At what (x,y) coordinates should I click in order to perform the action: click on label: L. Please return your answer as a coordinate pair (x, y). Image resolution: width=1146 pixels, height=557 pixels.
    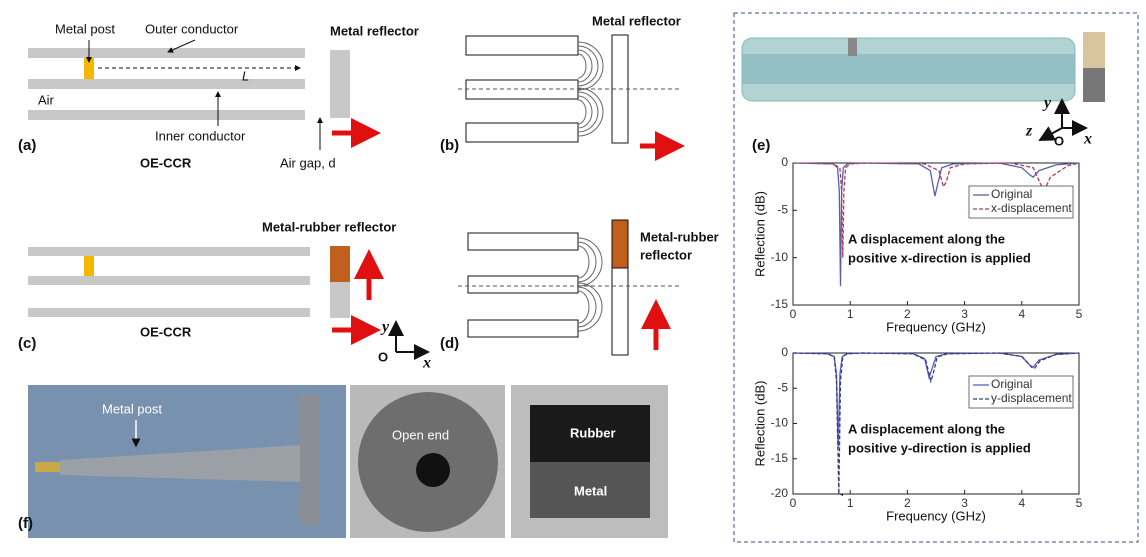
    Looking at the image, I should click on (245, 75).